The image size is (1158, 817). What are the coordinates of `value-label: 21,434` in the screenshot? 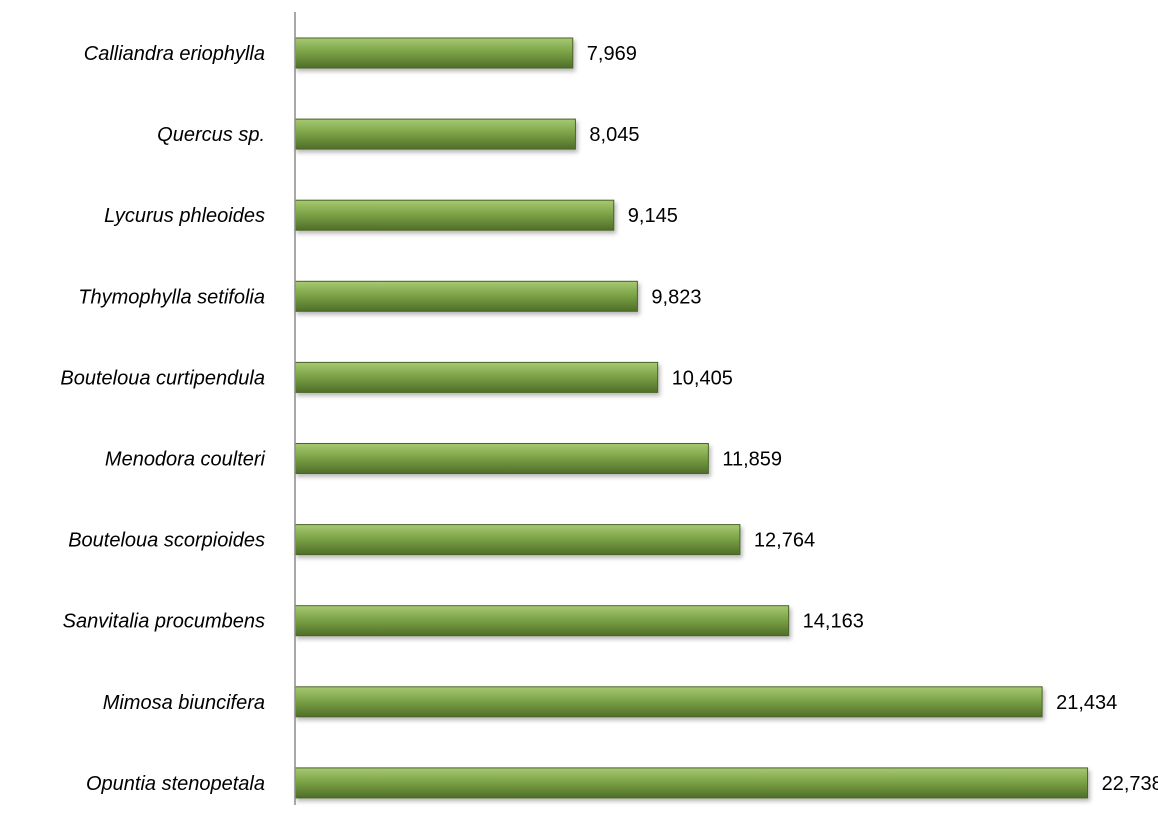 It's located at (1086, 703).